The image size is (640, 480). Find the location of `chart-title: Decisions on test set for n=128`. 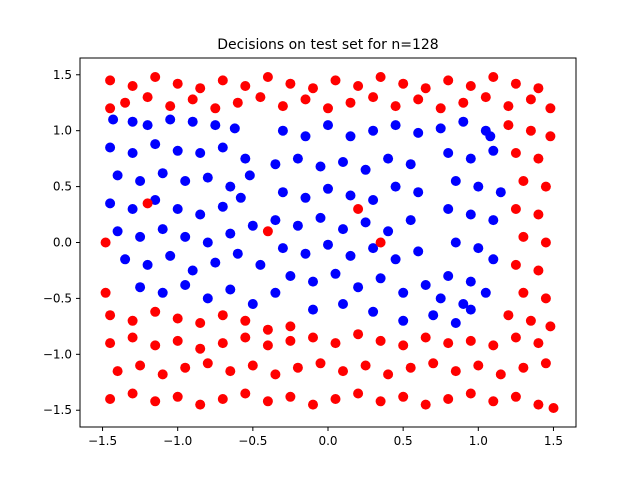

chart-title: Decisions on test set for n=128 is located at coordinates (327, 45).